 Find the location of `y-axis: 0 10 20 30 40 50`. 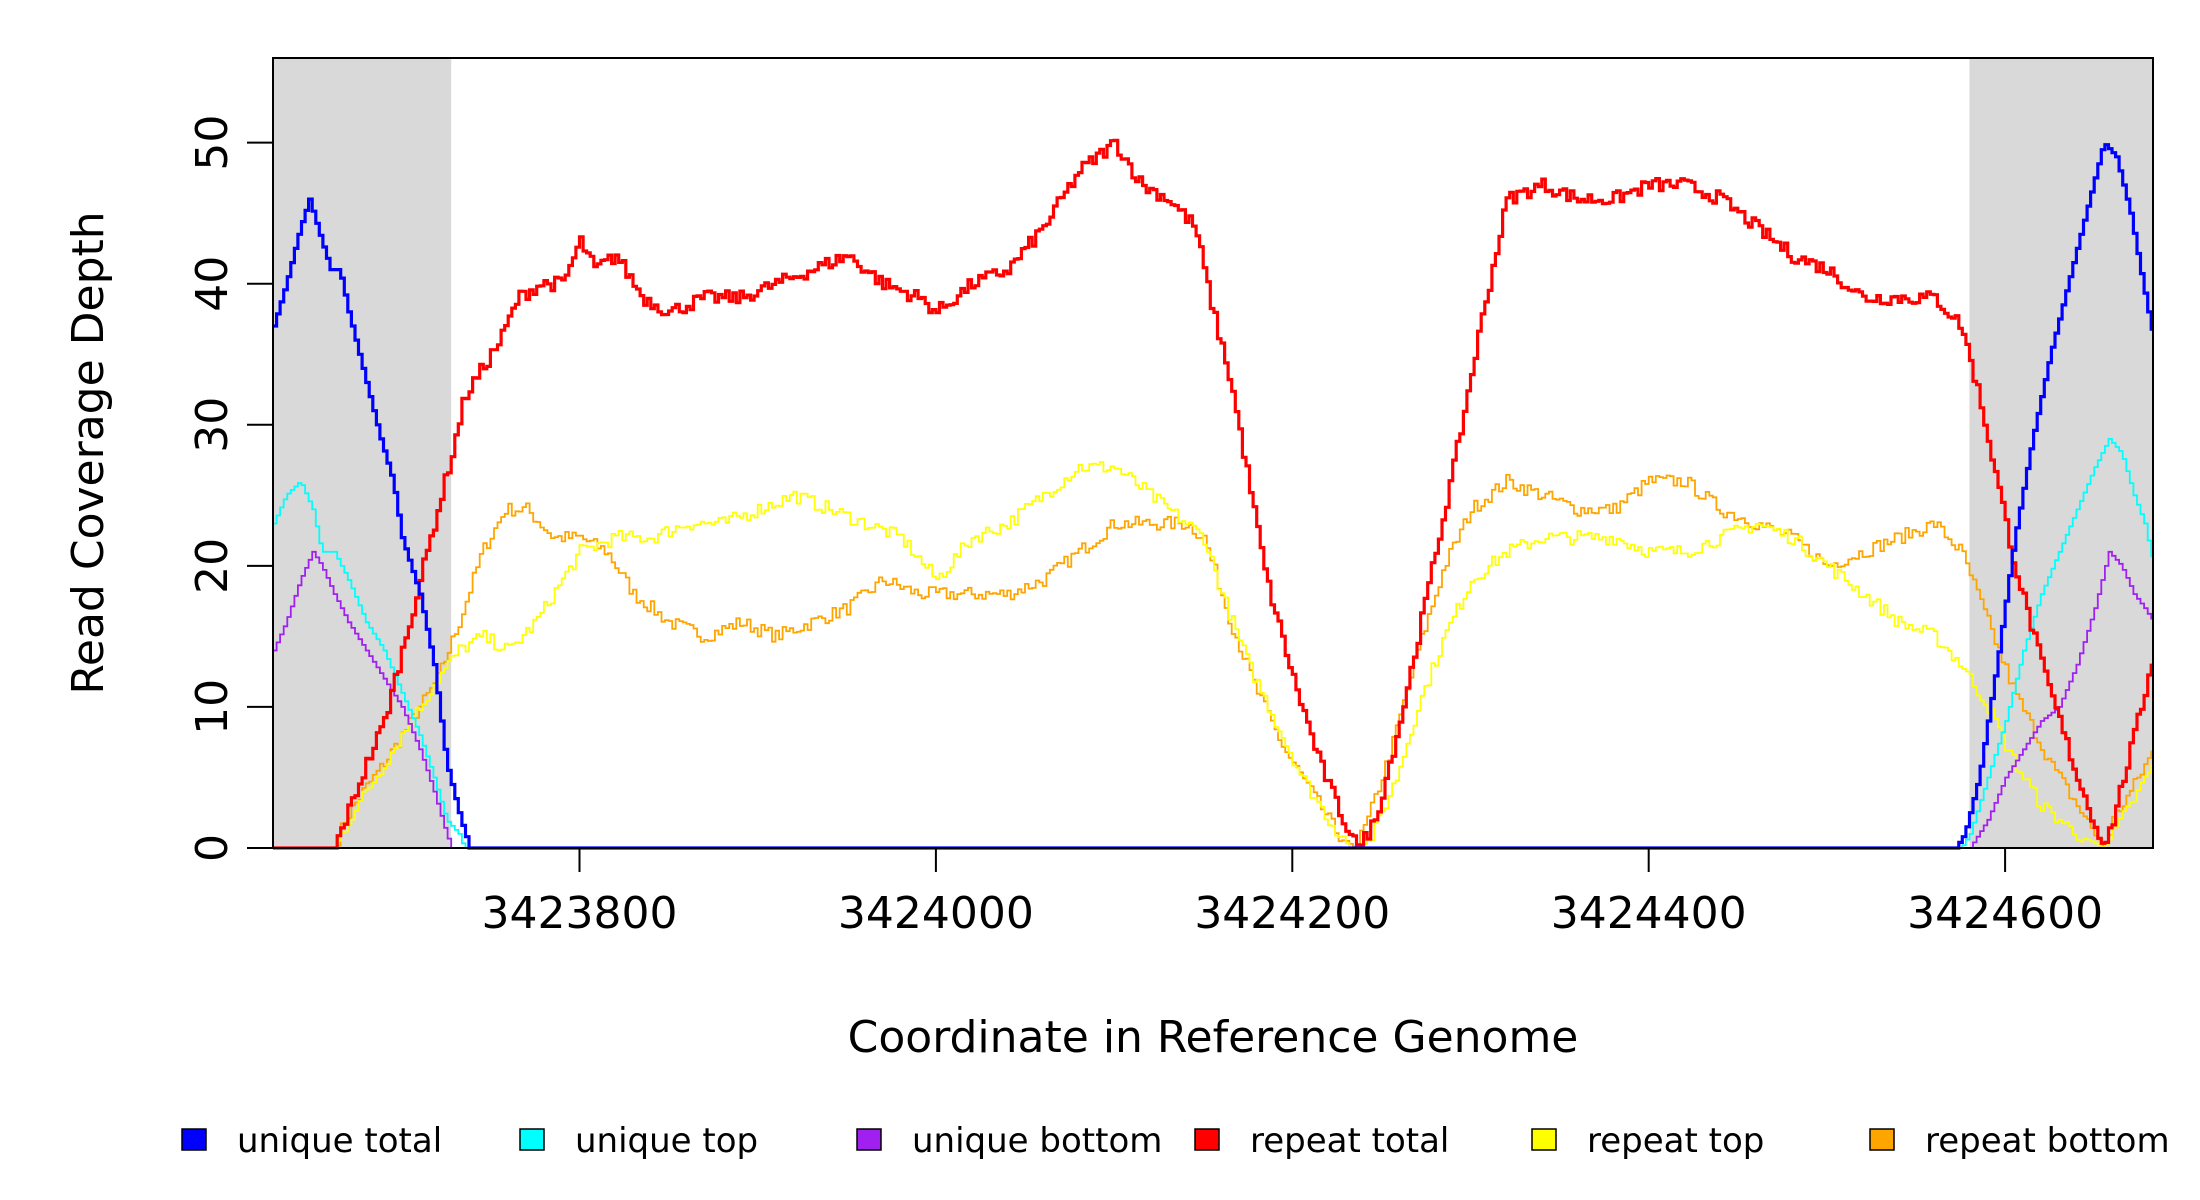

y-axis: 0 10 20 30 40 50 is located at coordinates (230, 488).